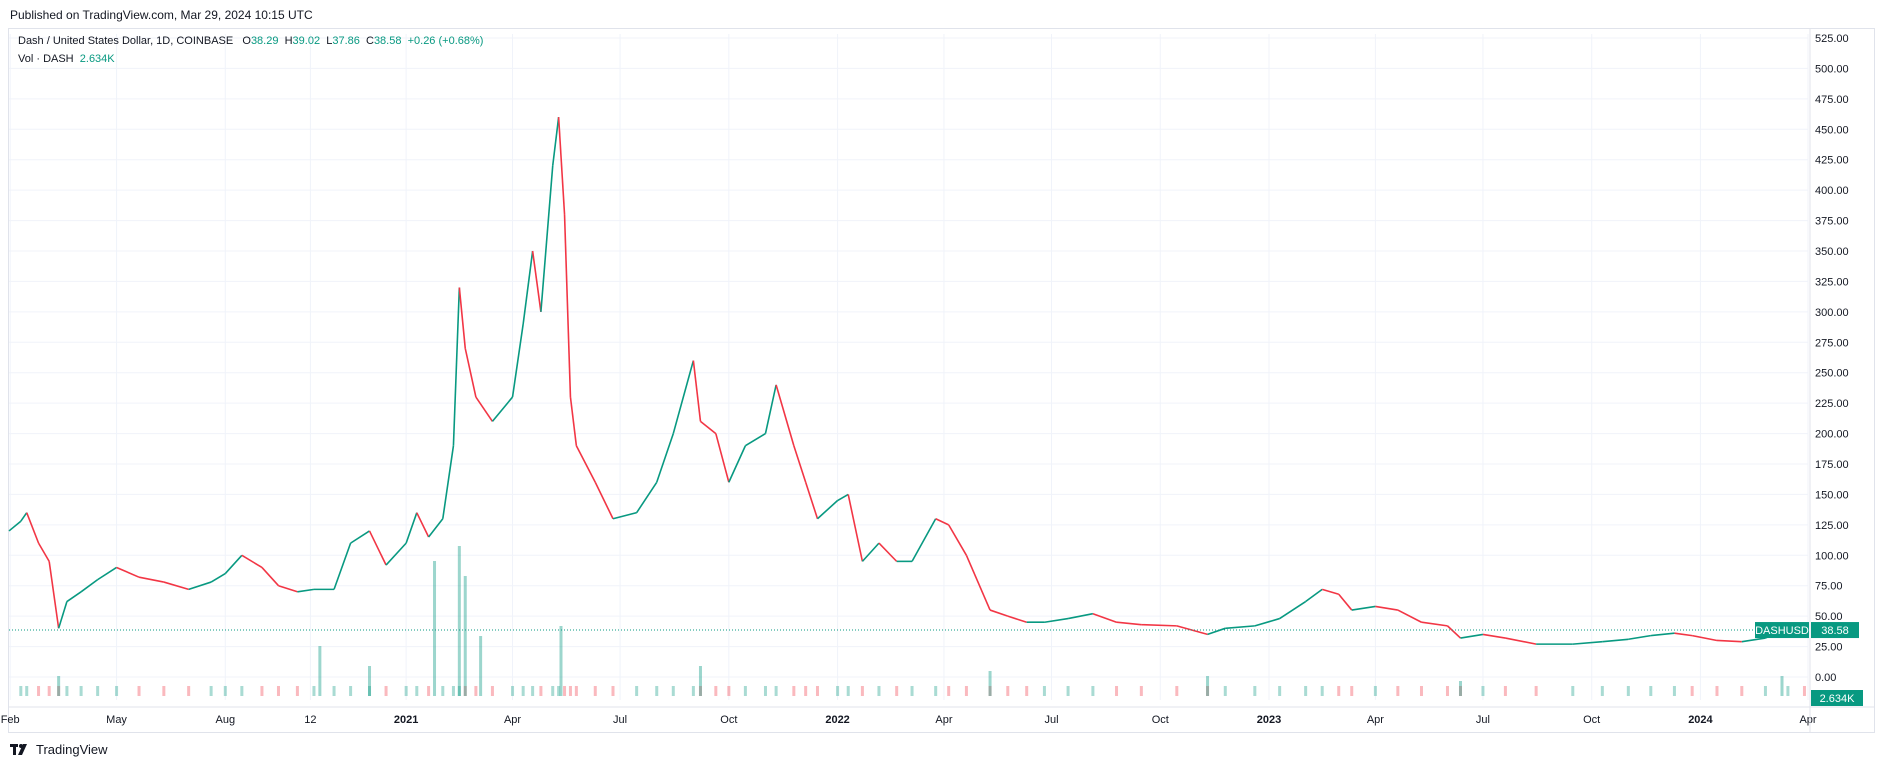 Image resolution: width=1882 pixels, height=768 pixels. I want to click on y-tick-label: 250.00, so click(1832, 374).